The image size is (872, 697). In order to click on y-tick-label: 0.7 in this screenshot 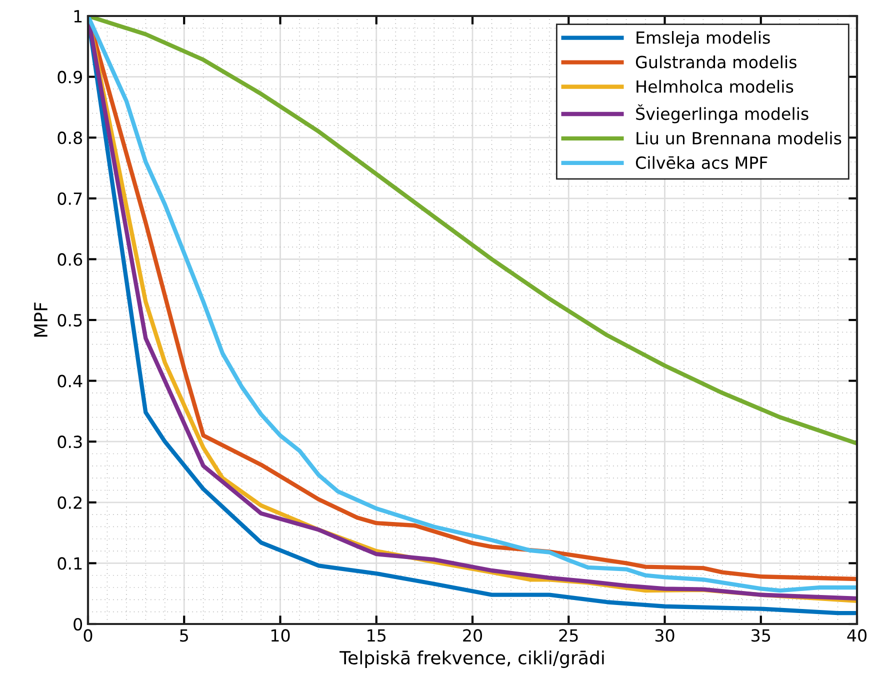, I will do `click(70, 198)`.